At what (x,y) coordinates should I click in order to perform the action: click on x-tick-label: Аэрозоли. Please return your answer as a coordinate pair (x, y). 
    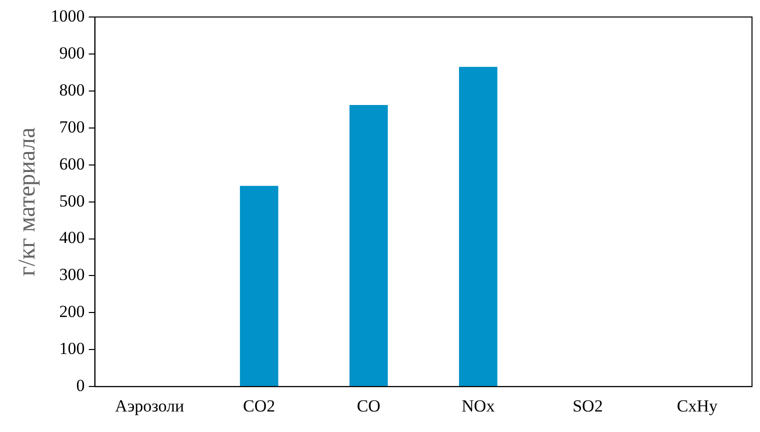
    Looking at the image, I should click on (149, 406).